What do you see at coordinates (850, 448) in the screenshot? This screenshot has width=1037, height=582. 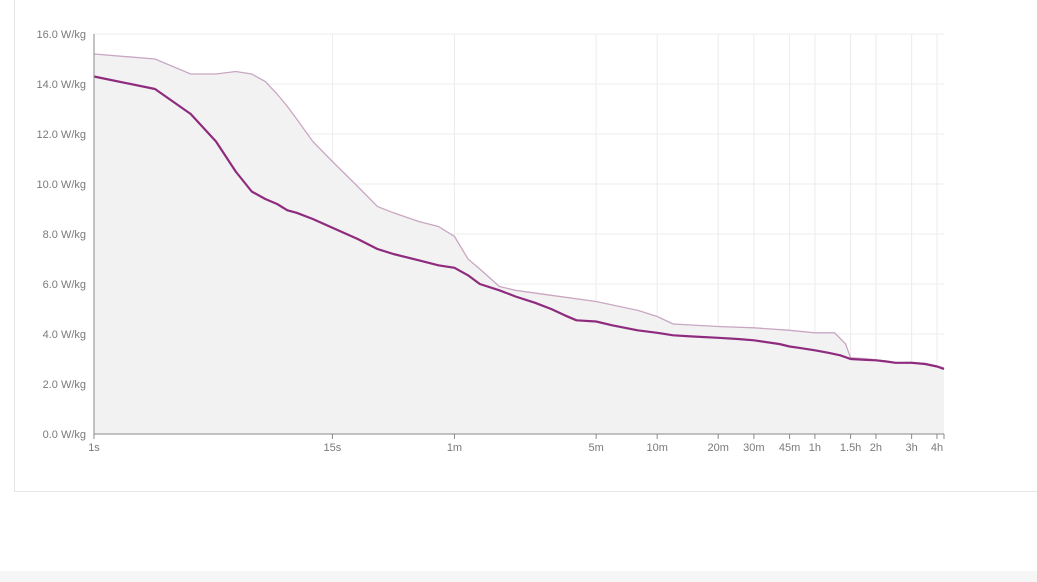 I see `x-tick-label: 1.5h` at bounding box center [850, 448].